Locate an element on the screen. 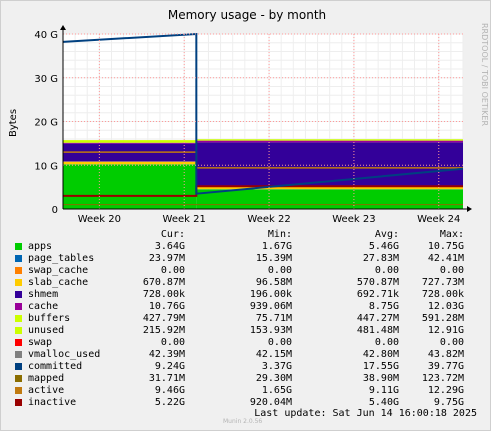 The height and width of the screenshot is (432, 491). legend-value-min: 1.67G is located at coordinates (252, 246).